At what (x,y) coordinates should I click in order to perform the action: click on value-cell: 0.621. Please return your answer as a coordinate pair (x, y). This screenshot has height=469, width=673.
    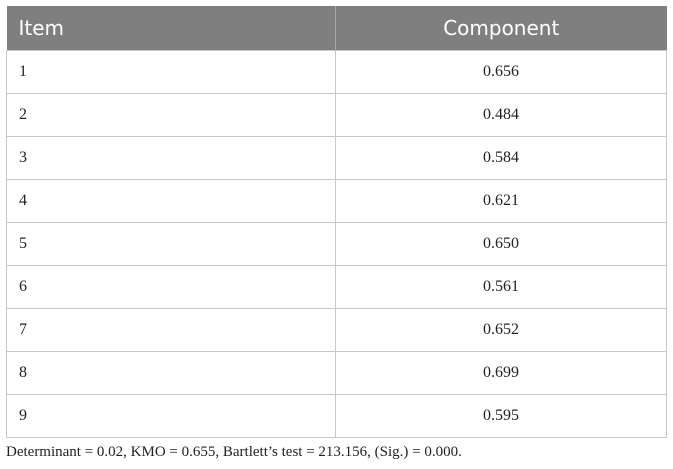
    Looking at the image, I should click on (501, 201).